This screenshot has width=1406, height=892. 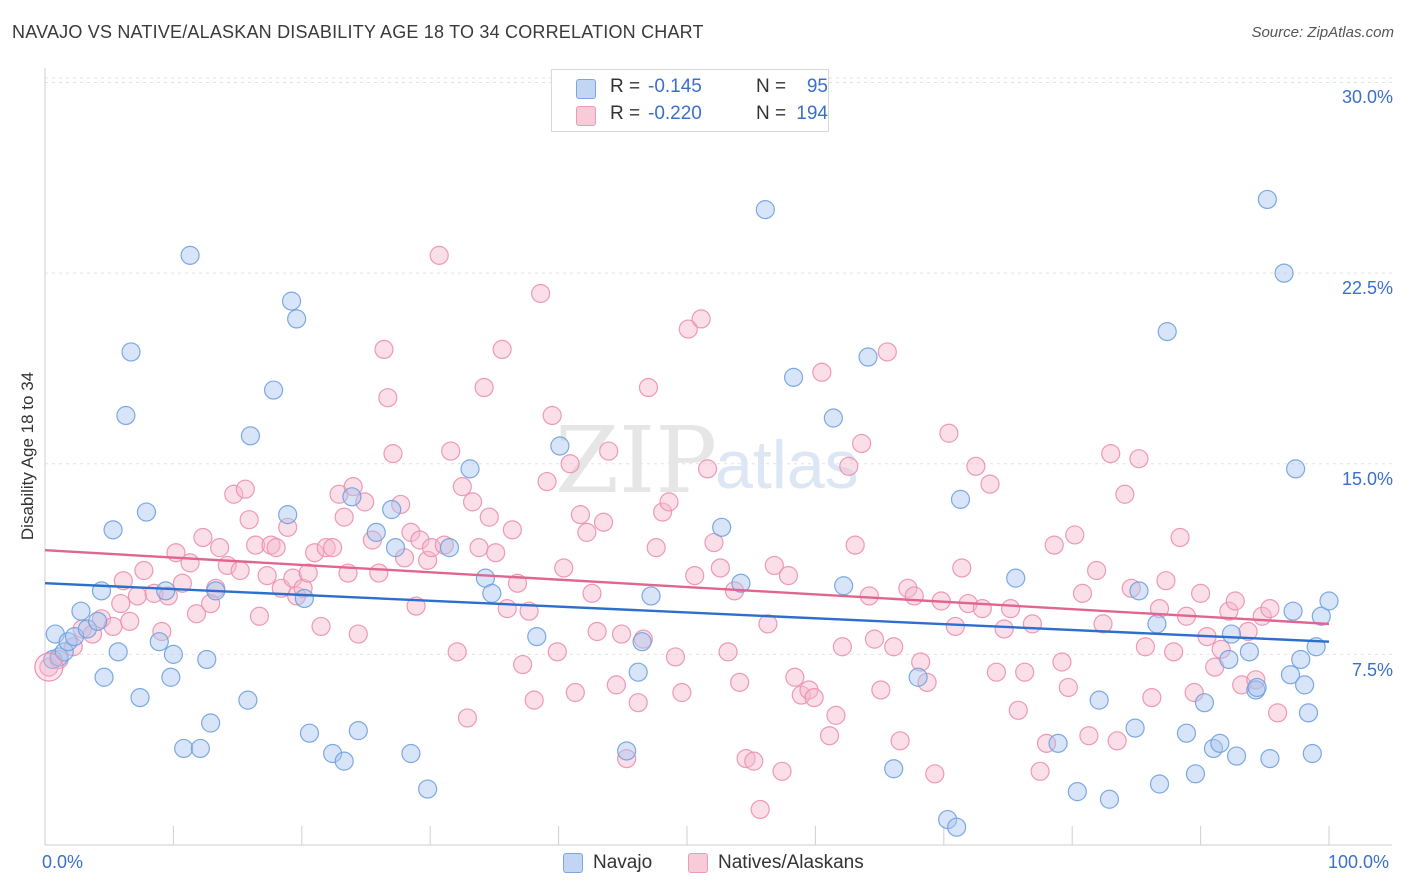 What do you see at coordinates (63, 862) in the screenshot?
I see `x-tick-label-min: 0.0%` at bounding box center [63, 862].